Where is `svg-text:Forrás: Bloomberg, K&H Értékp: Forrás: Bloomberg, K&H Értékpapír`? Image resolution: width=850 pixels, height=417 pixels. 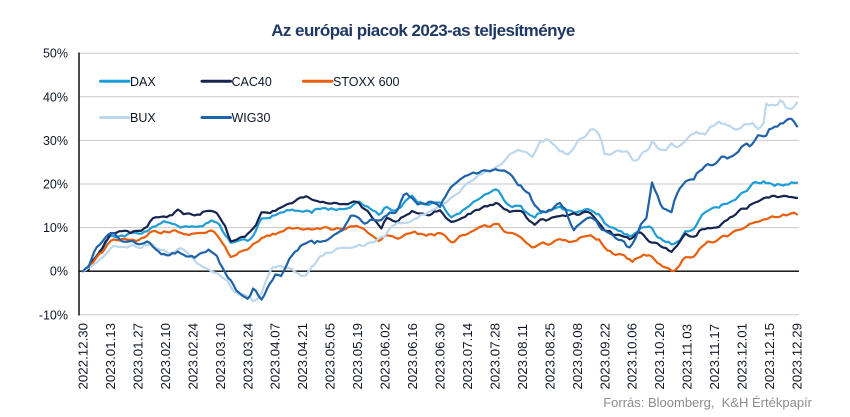
svg-text:Forrás: Bloomberg, K&H Értékp: Forrás: Bloomberg, K&H Értékpapír is located at coordinates (707, 402).